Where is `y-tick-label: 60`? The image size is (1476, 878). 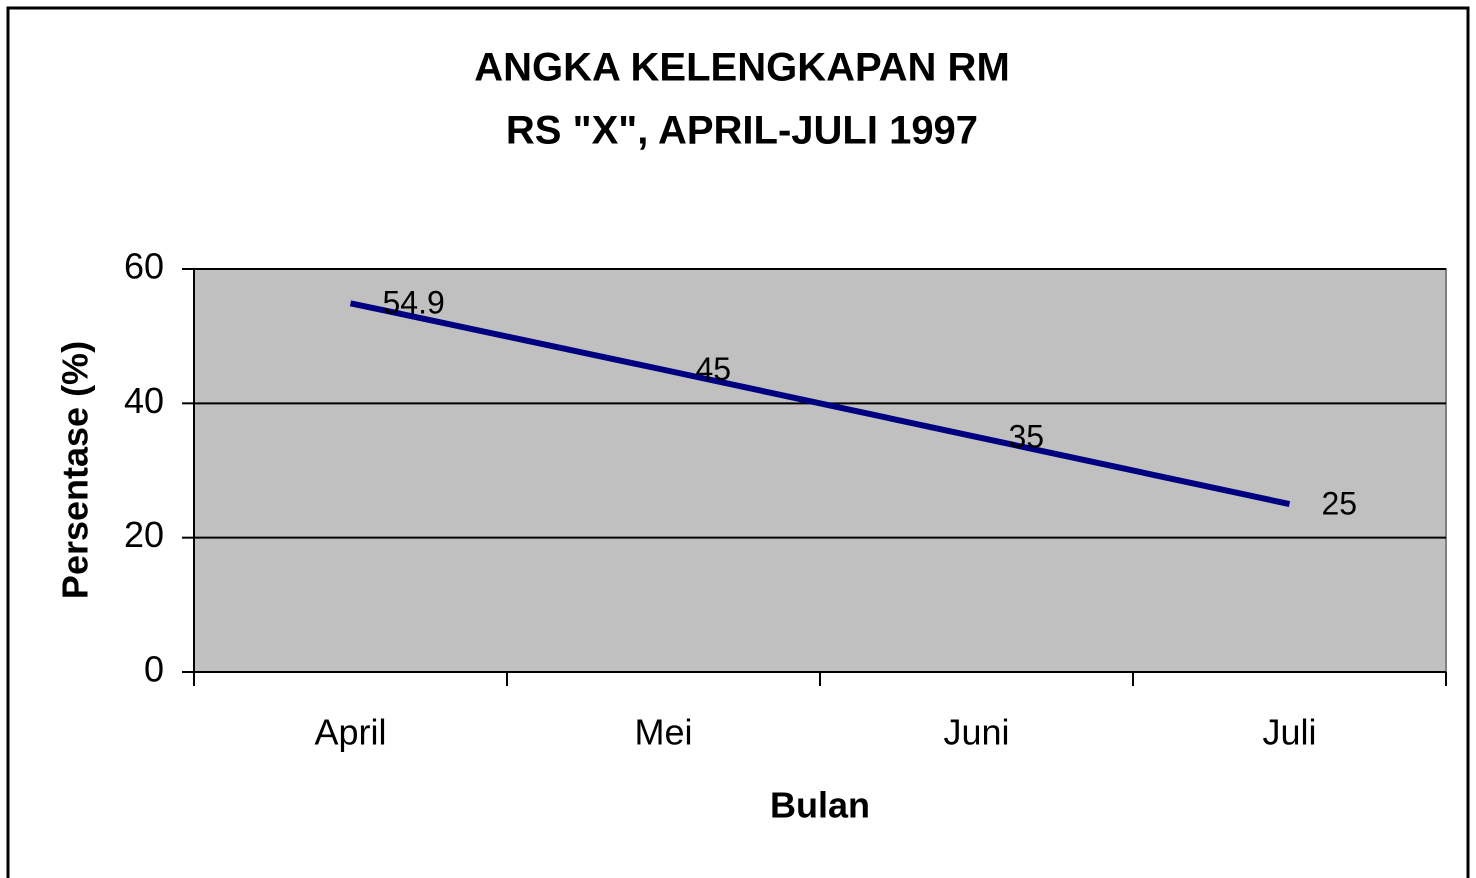
y-tick-label: 60 is located at coordinates (144, 266).